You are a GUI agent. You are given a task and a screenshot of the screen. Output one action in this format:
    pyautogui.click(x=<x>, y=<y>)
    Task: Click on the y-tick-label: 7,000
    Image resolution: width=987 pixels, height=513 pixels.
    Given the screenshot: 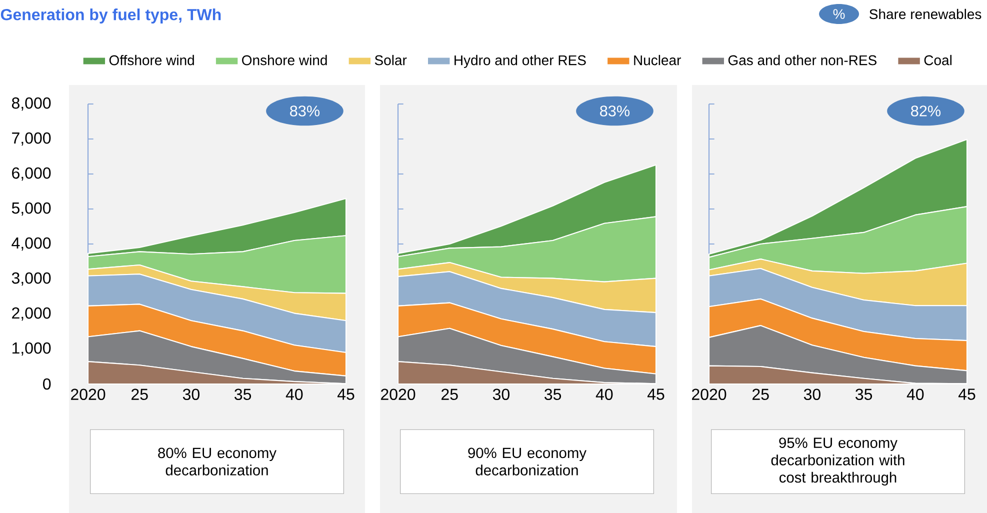 What is the action you would take?
    pyautogui.click(x=31, y=139)
    